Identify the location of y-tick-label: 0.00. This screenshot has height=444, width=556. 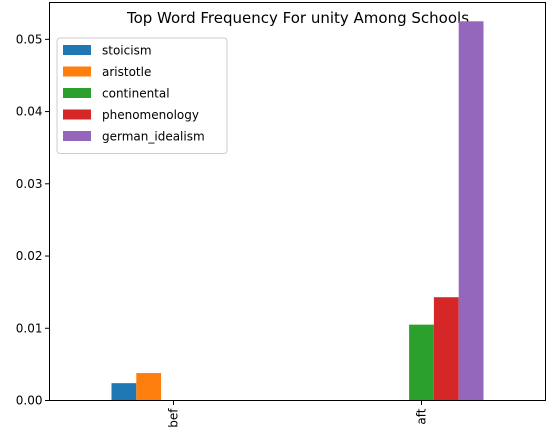
(29, 401).